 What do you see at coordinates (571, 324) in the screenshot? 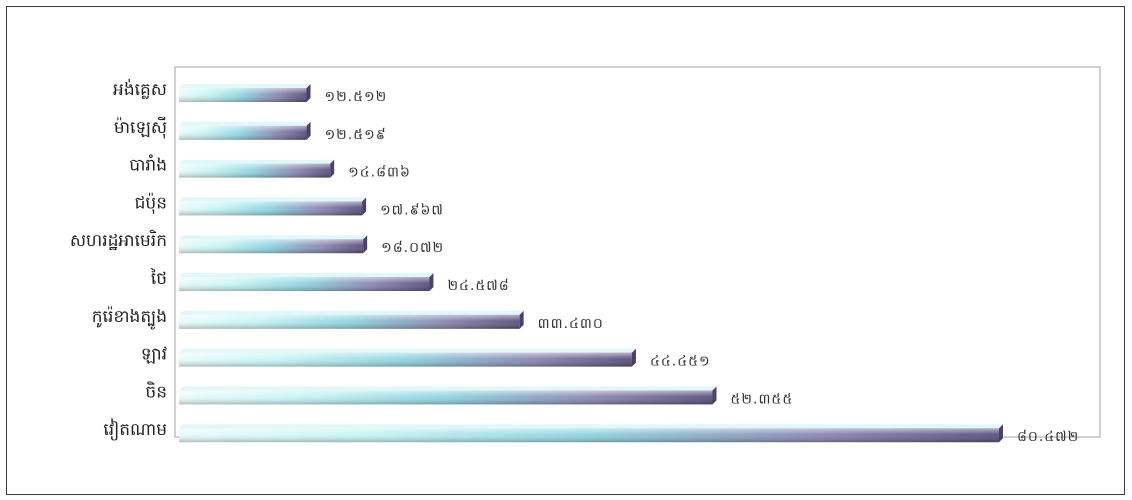
I see `value-label: ៣៣.៤៣០` at bounding box center [571, 324].